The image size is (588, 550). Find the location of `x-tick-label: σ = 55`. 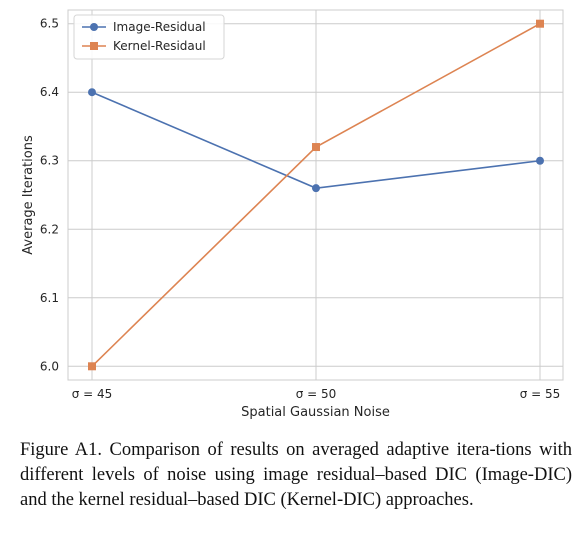

x-tick-label: σ = 55 is located at coordinates (540, 394).